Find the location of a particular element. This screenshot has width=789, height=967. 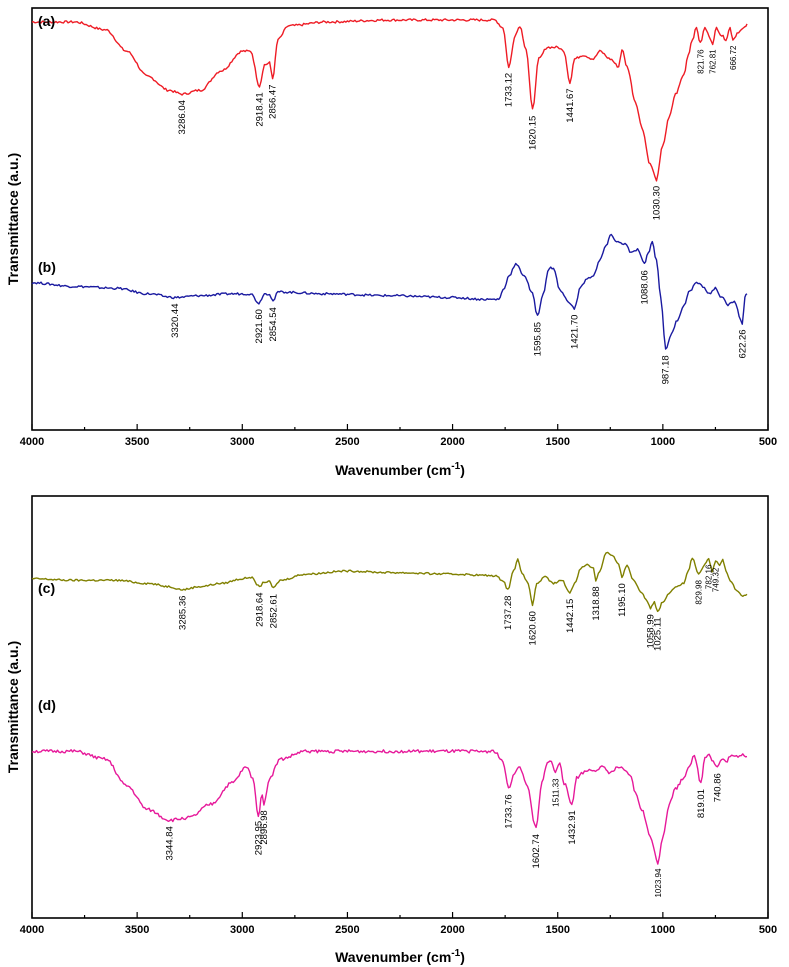

panel-bottom-x-ticks: 4000 3500 3000 2500 2000 1500 1000 500 is located at coordinates (398, 924).